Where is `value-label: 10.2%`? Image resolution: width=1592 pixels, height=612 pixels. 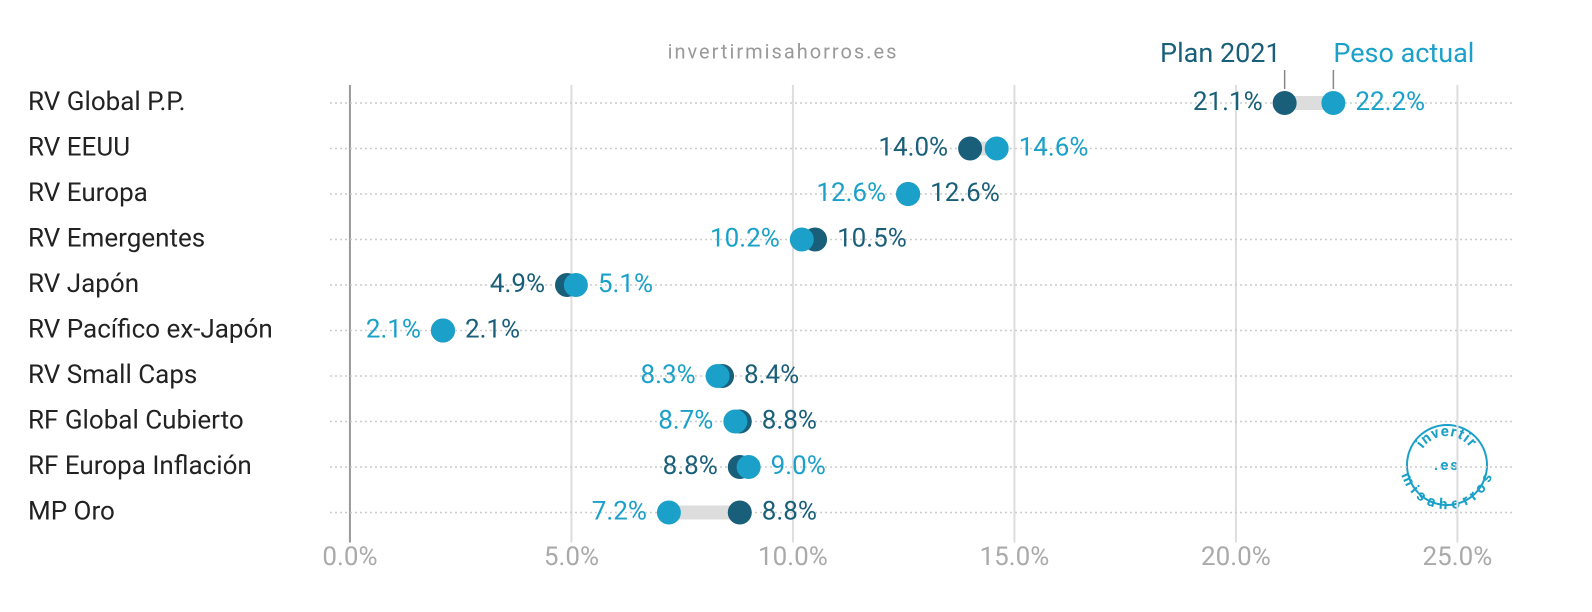
value-label: 10.2% is located at coordinates (745, 238).